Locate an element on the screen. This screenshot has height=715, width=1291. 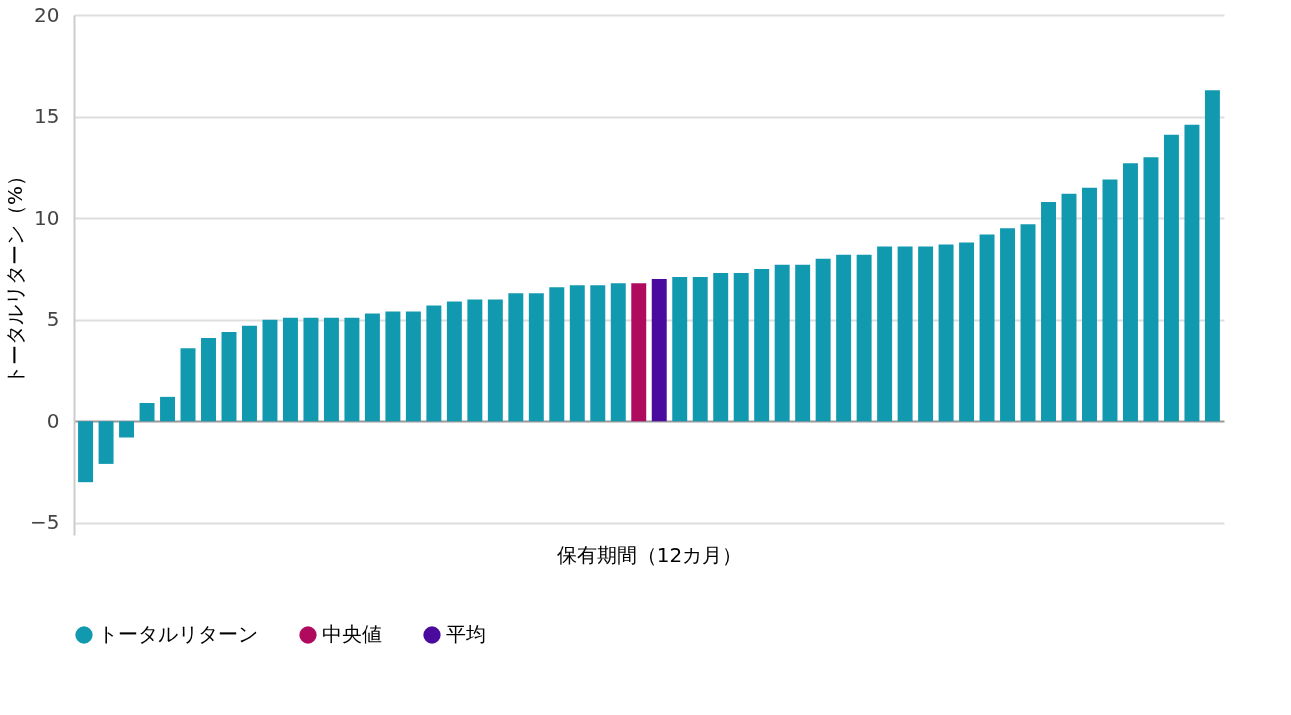
y-tick-label: 5 is located at coordinates (53, 319).